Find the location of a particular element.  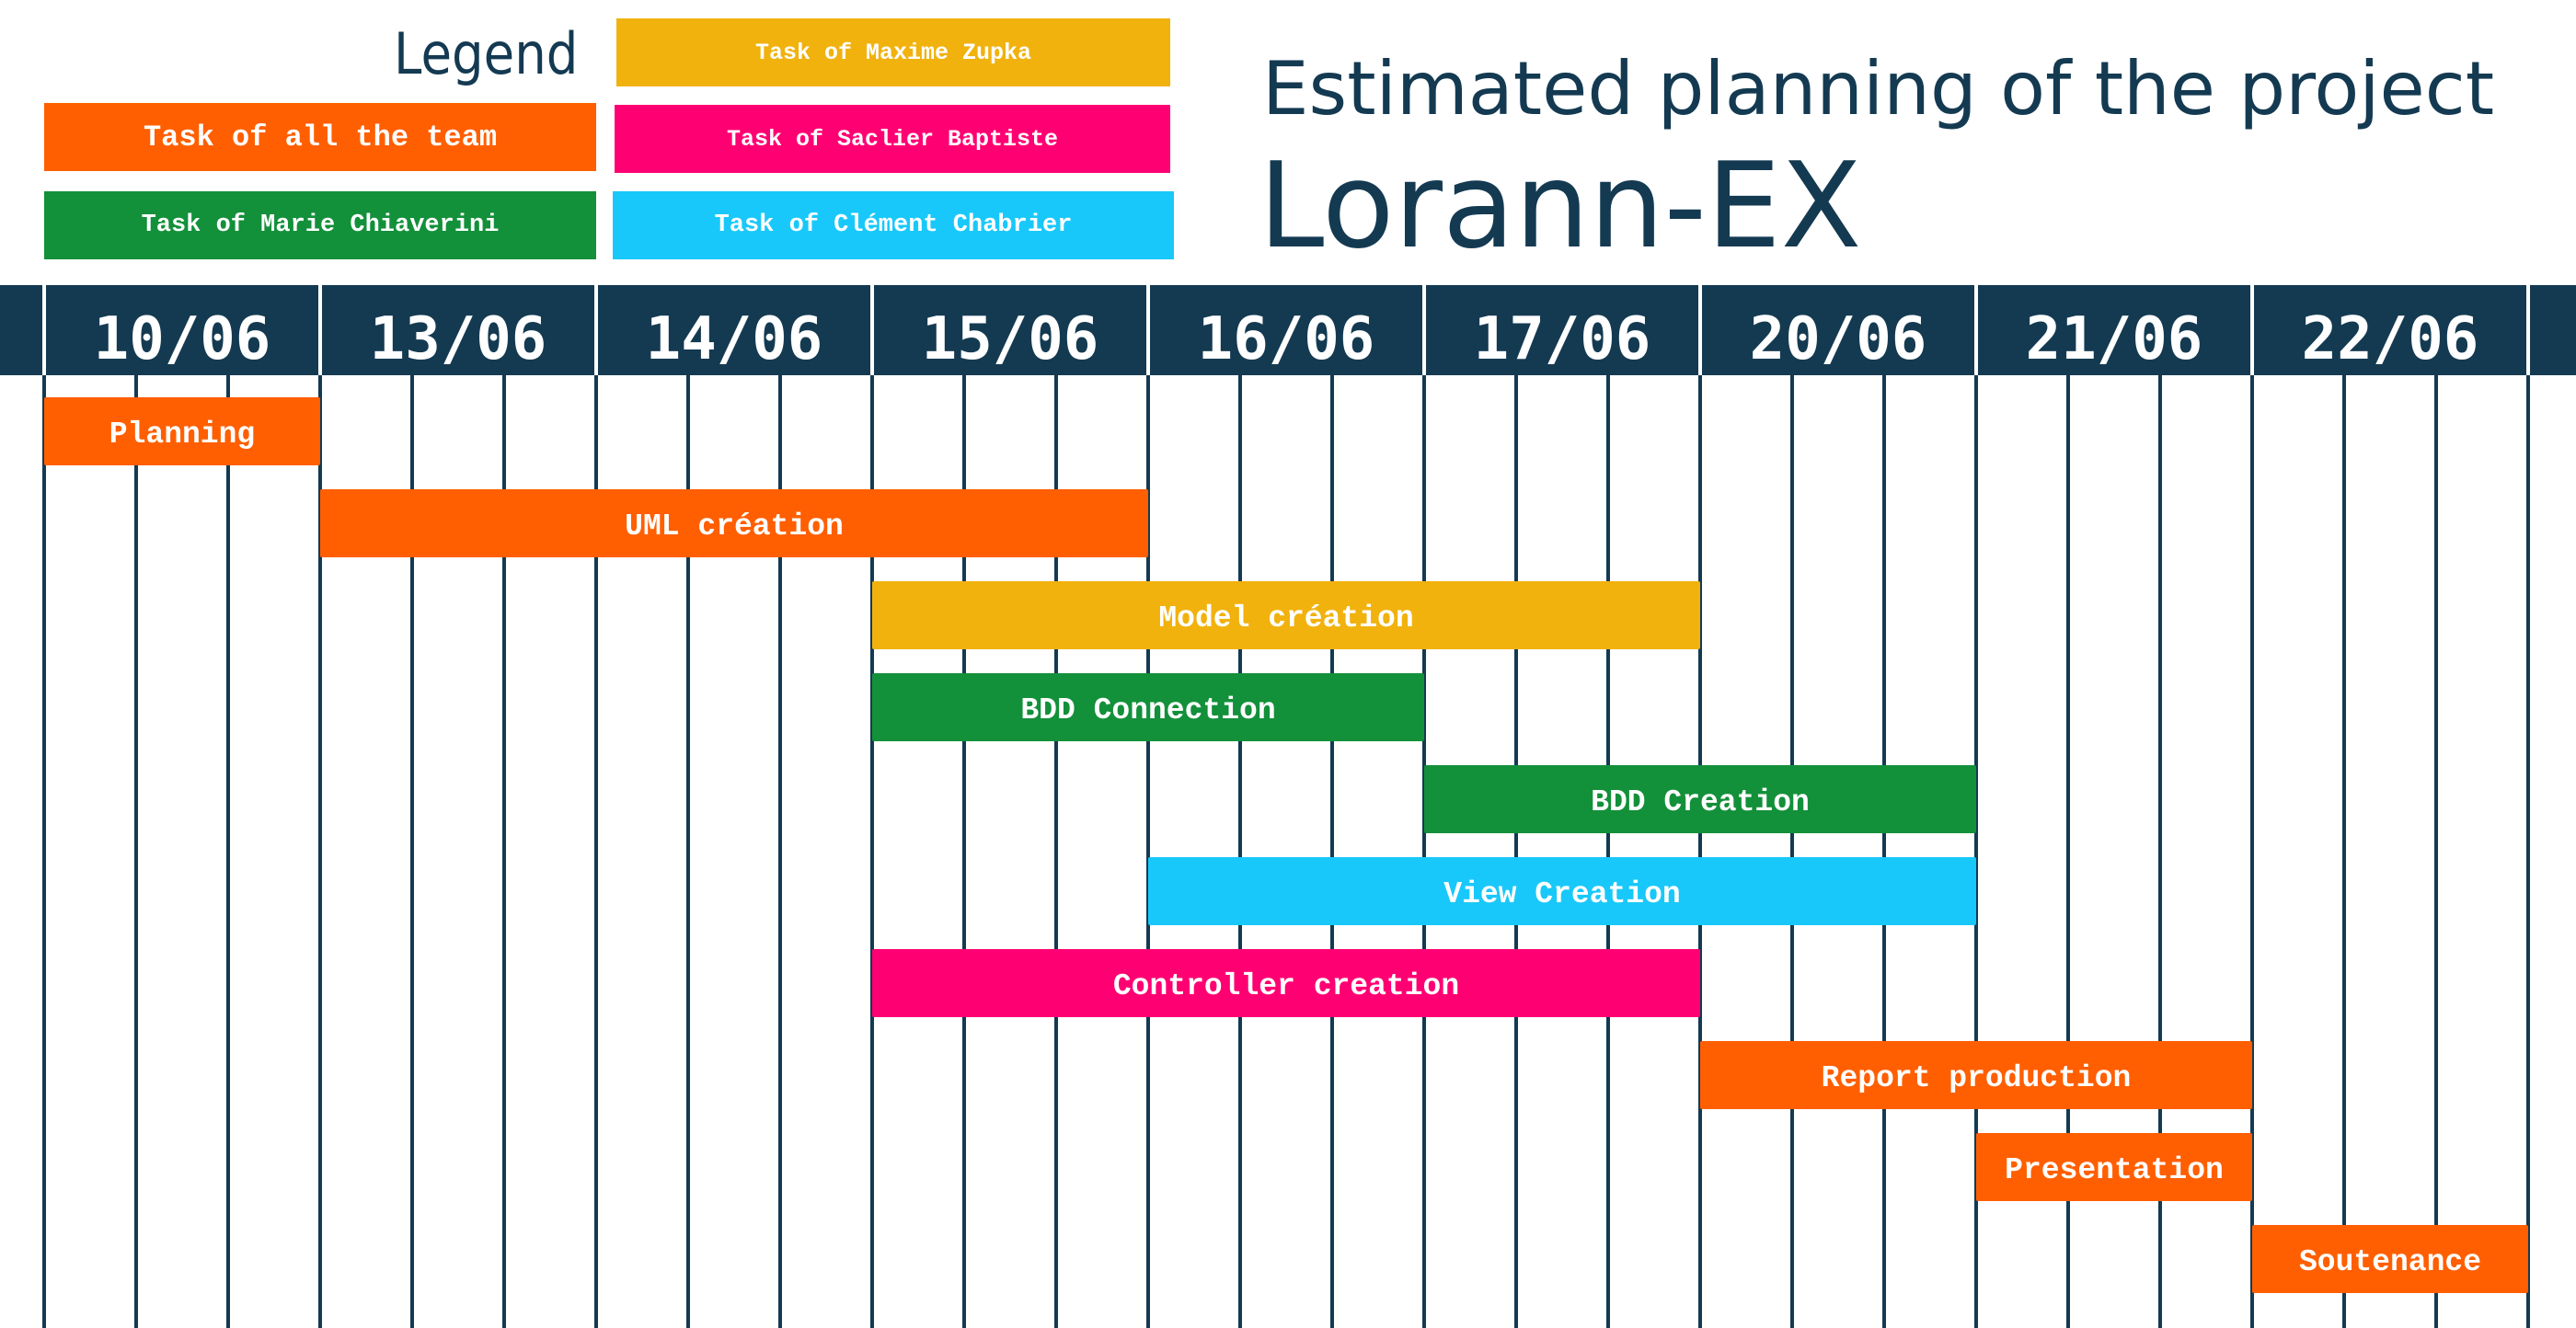

task-label: Report production is located at coordinates (1977, 1078).